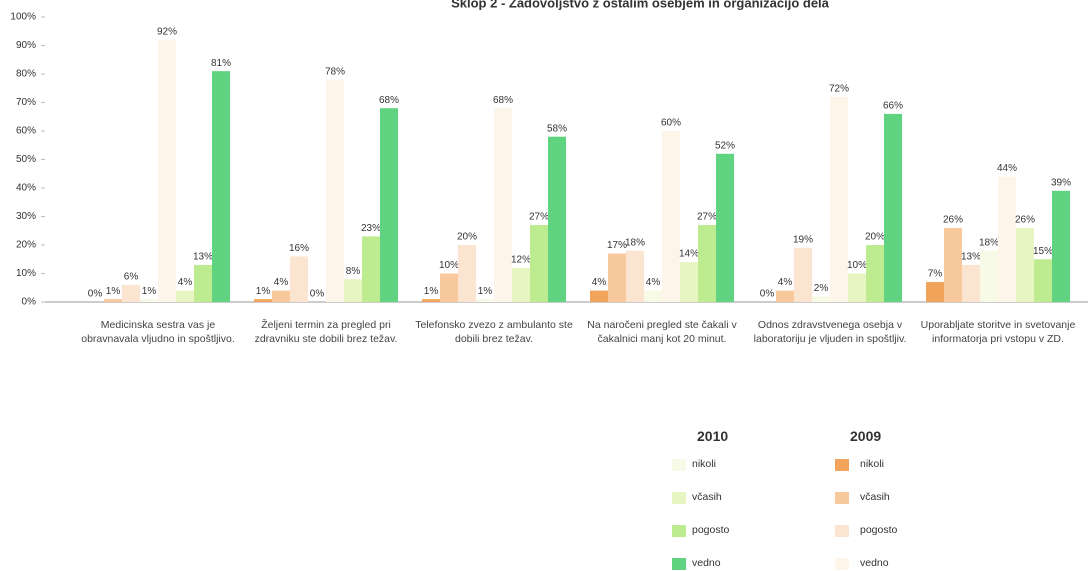  I want to click on y-tick-label: 60%, so click(26, 131).